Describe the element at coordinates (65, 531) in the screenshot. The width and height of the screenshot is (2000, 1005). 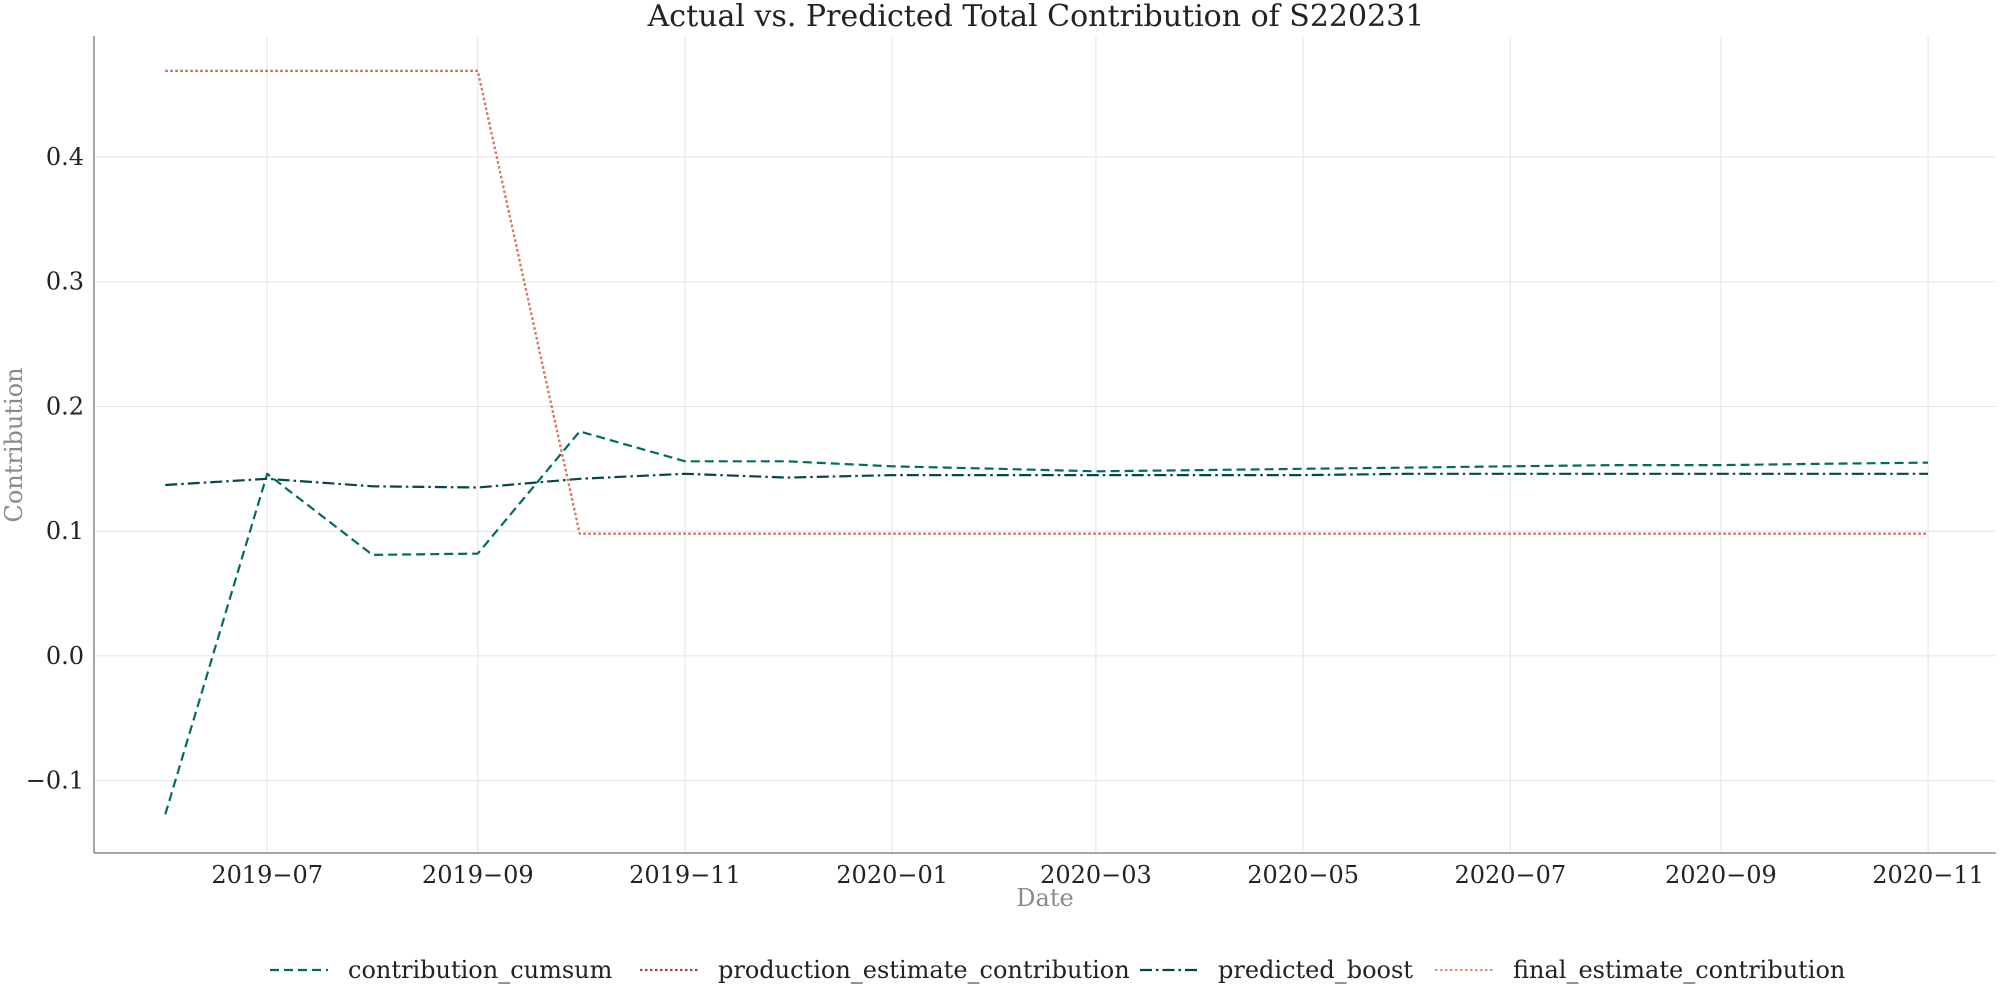
I see `y-tick-label: 0.1` at that location.